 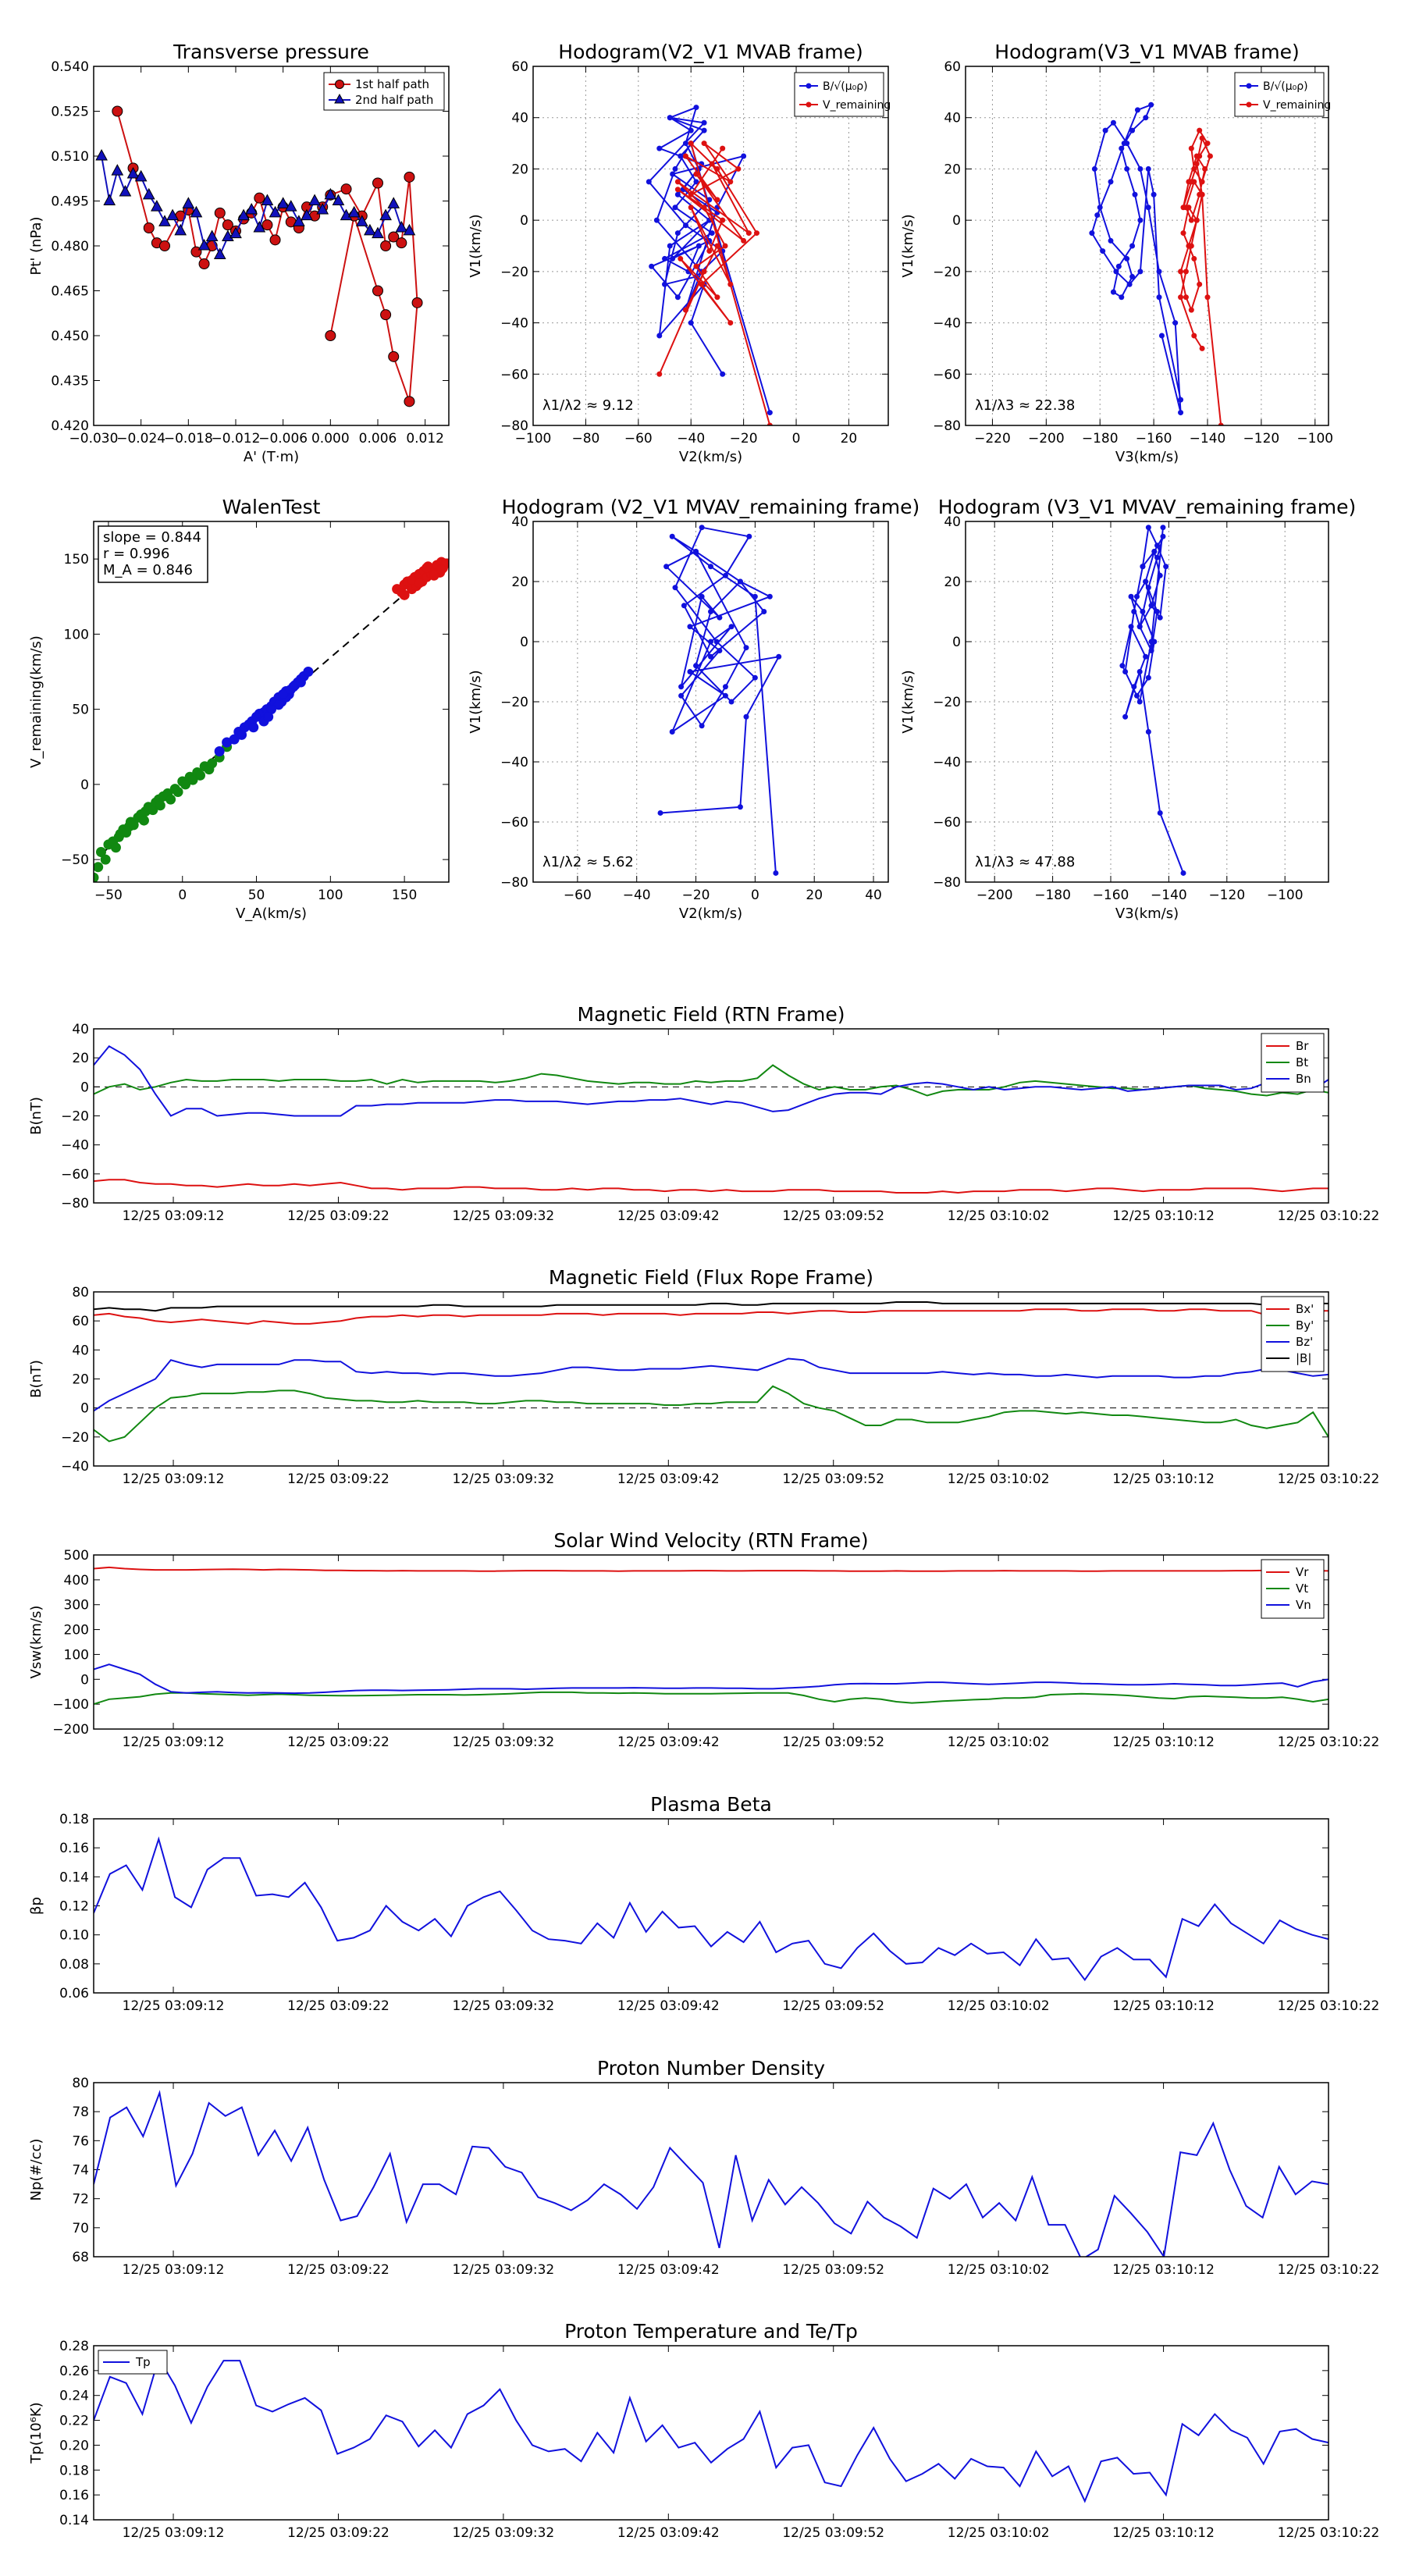 What do you see at coordinates (588, 405) in the screenshot?
I see `ratio-annotation: λ1/λ2 ≈ 9.12` at bounding box center [588, 405].